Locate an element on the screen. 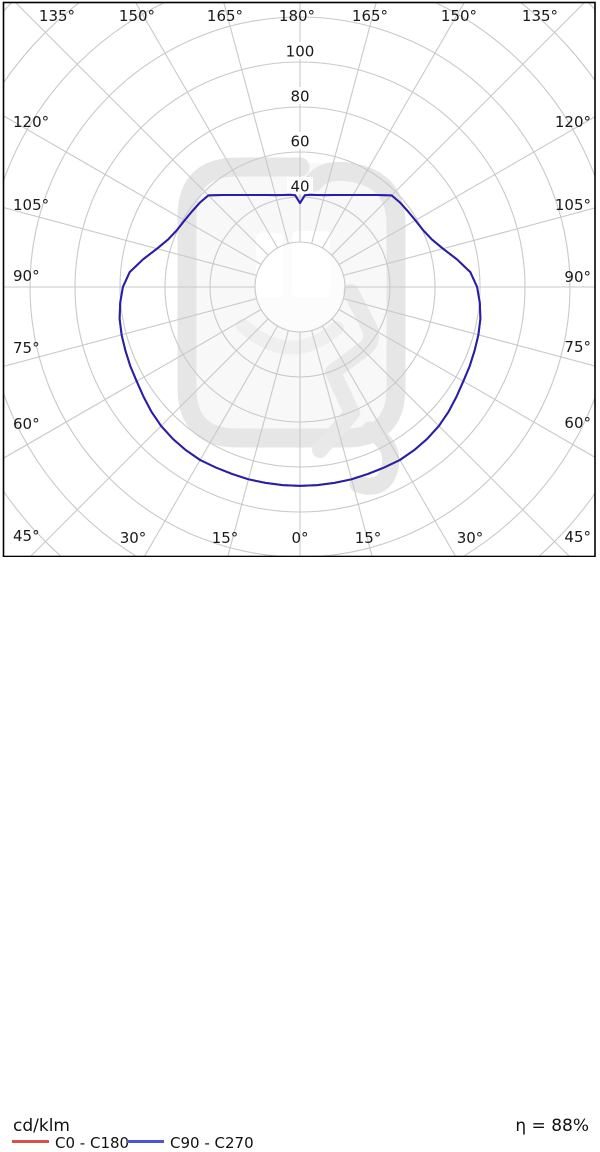  ring-tick-label: 40 is located at coordinates (299, 187).